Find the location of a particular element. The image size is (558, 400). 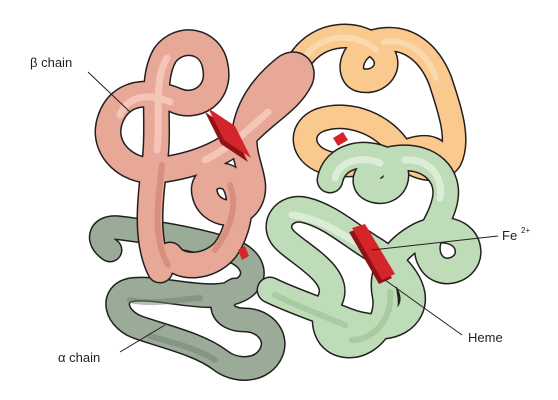

alpha-chain-label: α chain is located at coordinates (79, 357).